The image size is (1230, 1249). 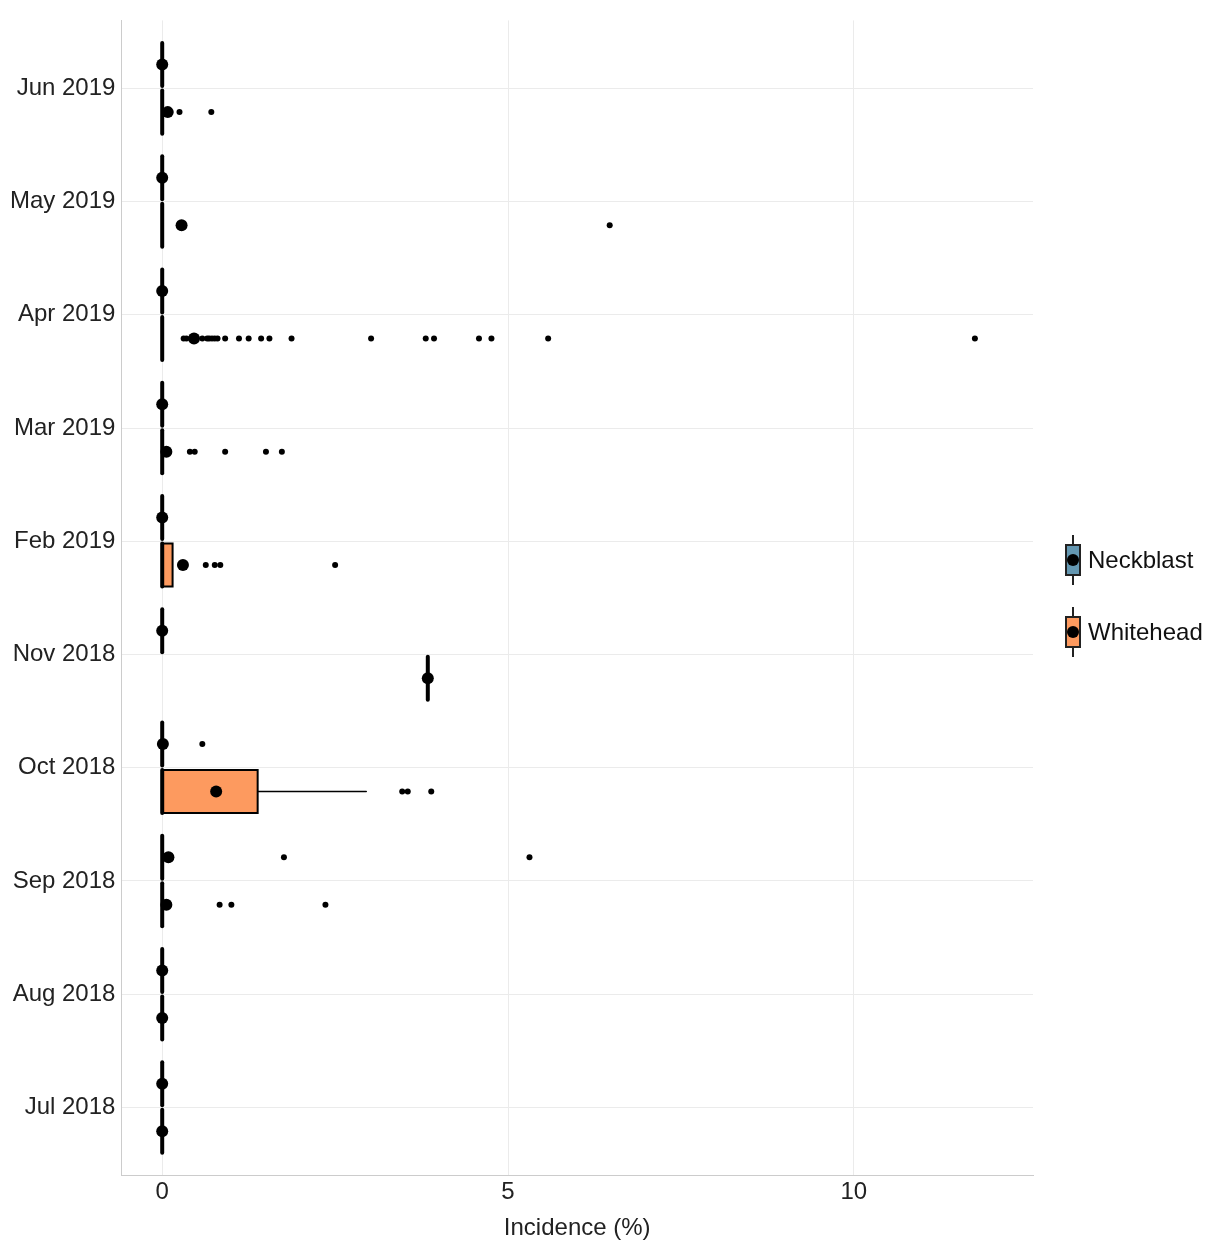 What do you see at coordinates (64, 879) in the screenshot?
I see `y-tick-label: Sep 2018` at bounding box center [64, 879].